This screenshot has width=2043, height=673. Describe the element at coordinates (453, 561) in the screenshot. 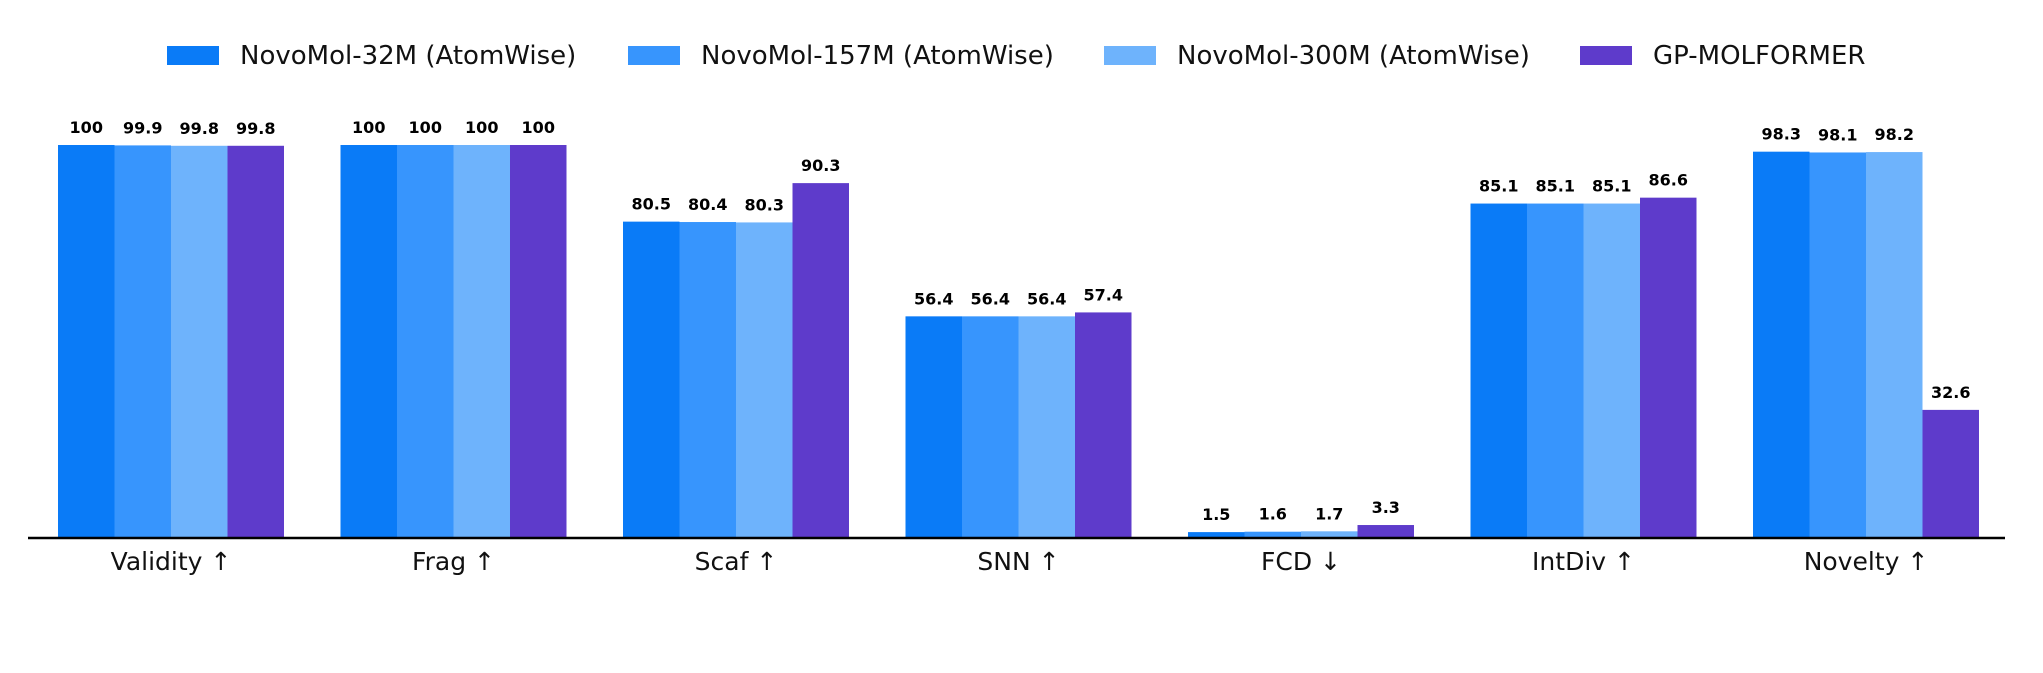

I see `category-label: Frag ↑` at that location.